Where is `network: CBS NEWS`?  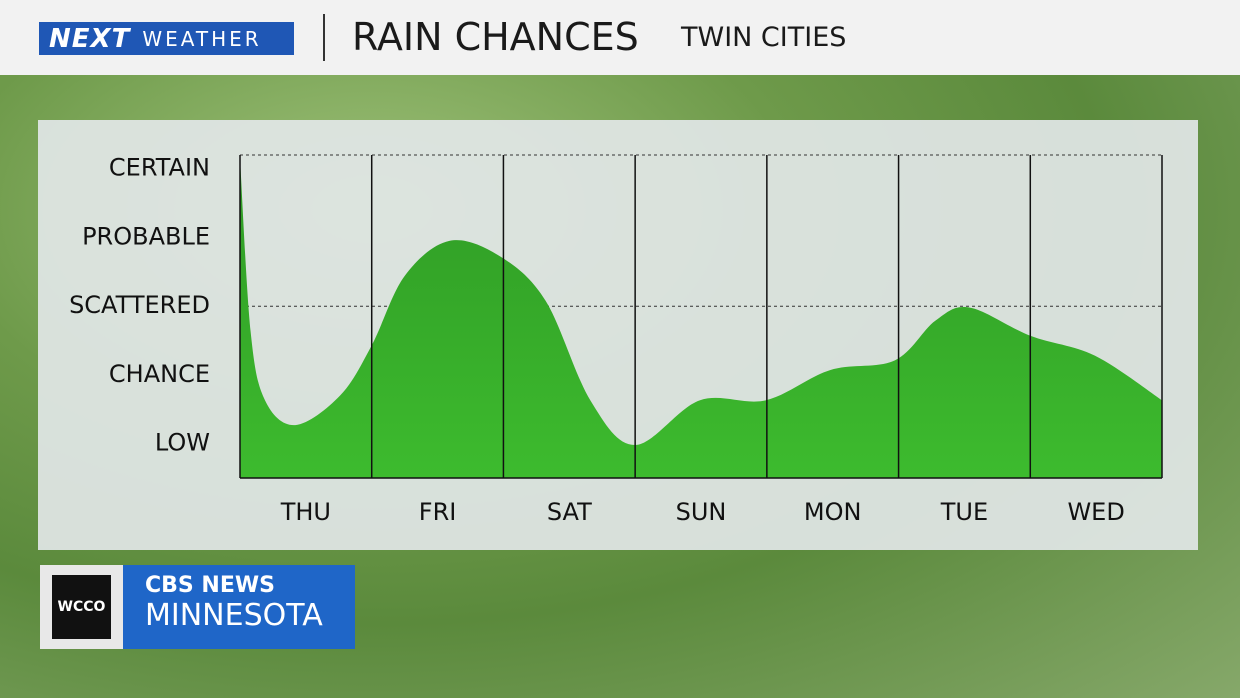
network: CBS NEWS is located at coordinates (210, 585).